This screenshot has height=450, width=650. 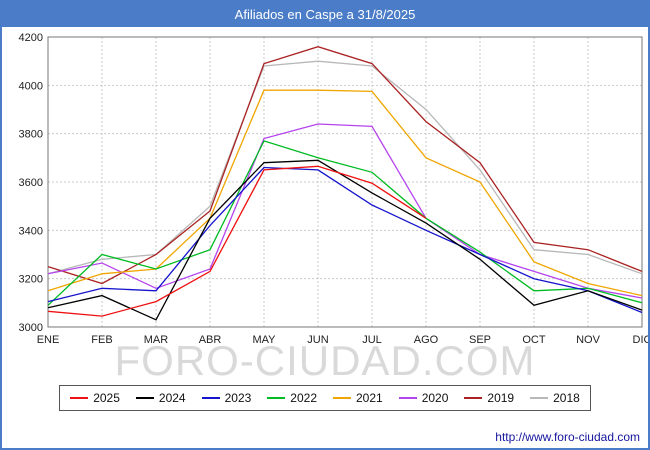 I want to click on footer-url: http://www.foro-ciudad.com, so click(x=567, y=437).